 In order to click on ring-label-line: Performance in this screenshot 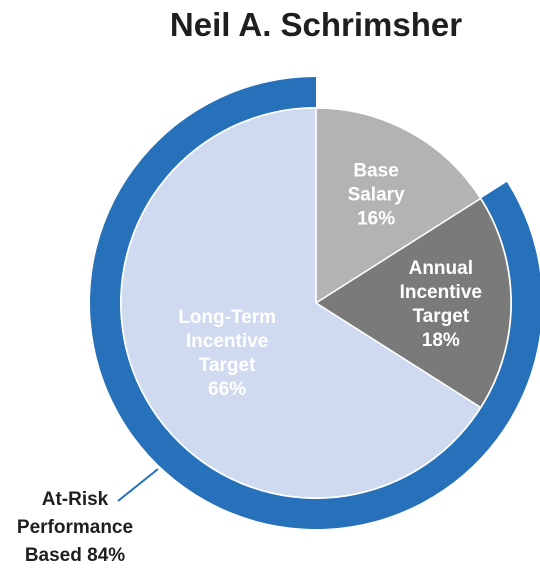, I will do `click(75, 527)`.